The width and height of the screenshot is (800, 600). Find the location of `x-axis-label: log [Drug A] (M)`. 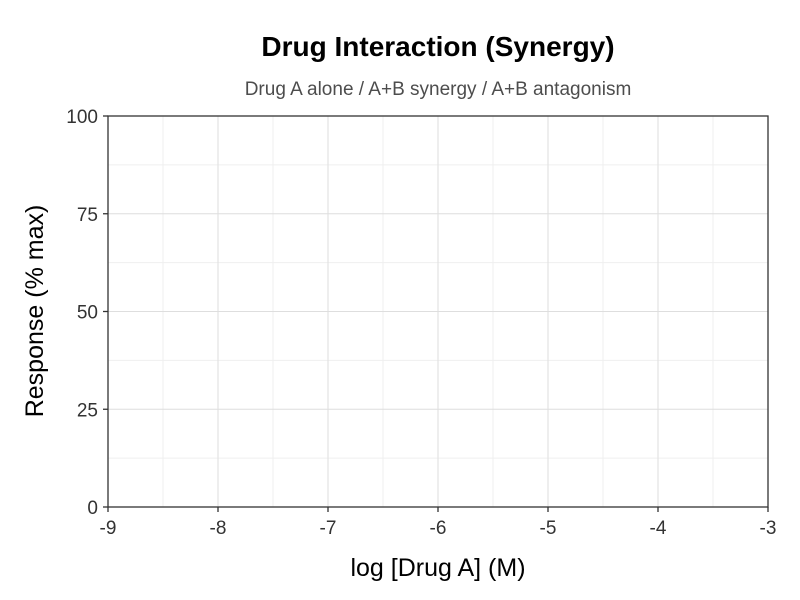

x-axis-label: log [Drug A] (M) is located at coordinates (437, 568).